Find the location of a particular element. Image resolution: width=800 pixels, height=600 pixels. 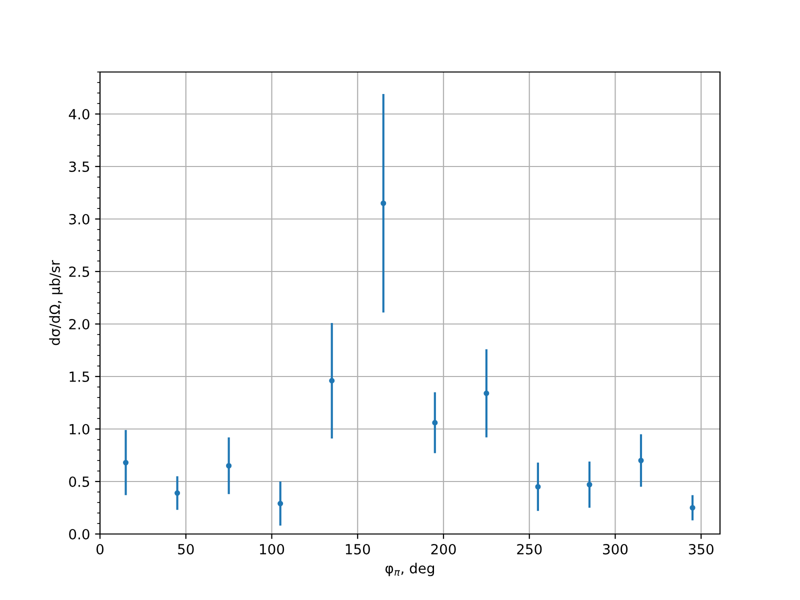

x-tick-label: 150 is located at coordinates (358, 549).